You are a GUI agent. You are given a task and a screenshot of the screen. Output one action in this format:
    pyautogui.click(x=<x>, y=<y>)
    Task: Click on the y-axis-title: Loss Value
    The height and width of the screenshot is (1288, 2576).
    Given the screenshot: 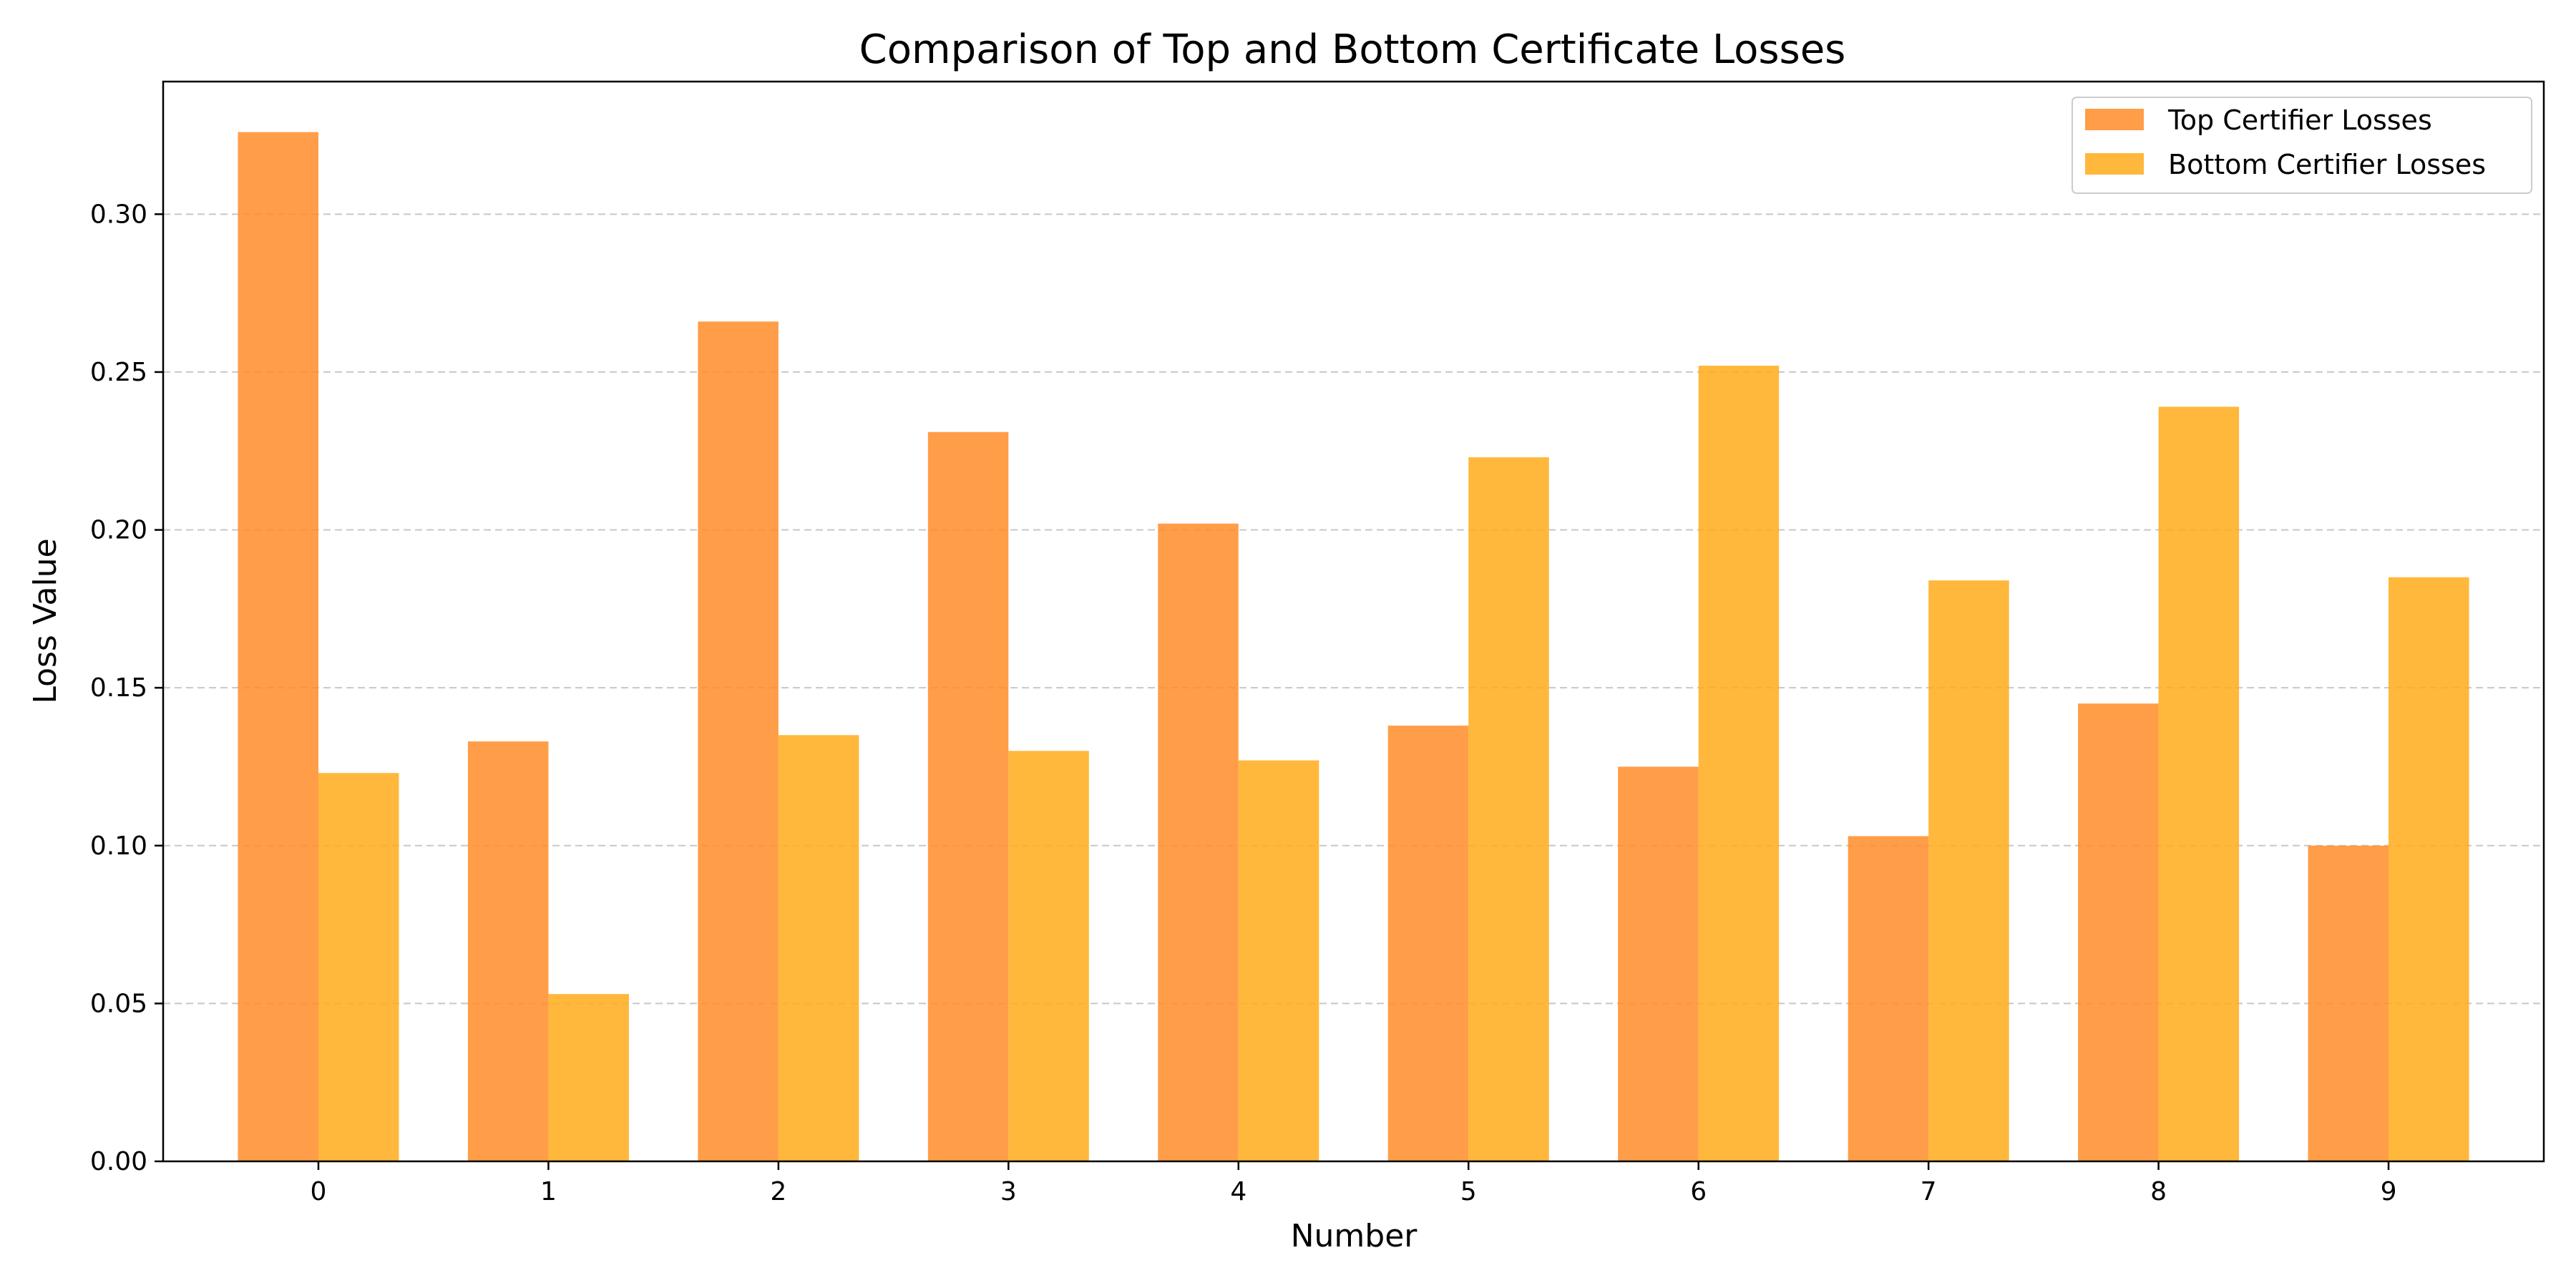 What is the action you would take?
    pyautogui.click(x=45, y=620)
    